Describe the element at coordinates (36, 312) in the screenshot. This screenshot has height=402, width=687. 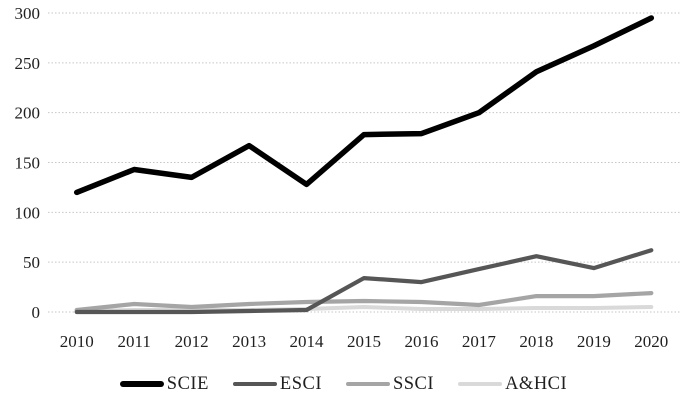
I see `y-tick-label: 0` at that location.